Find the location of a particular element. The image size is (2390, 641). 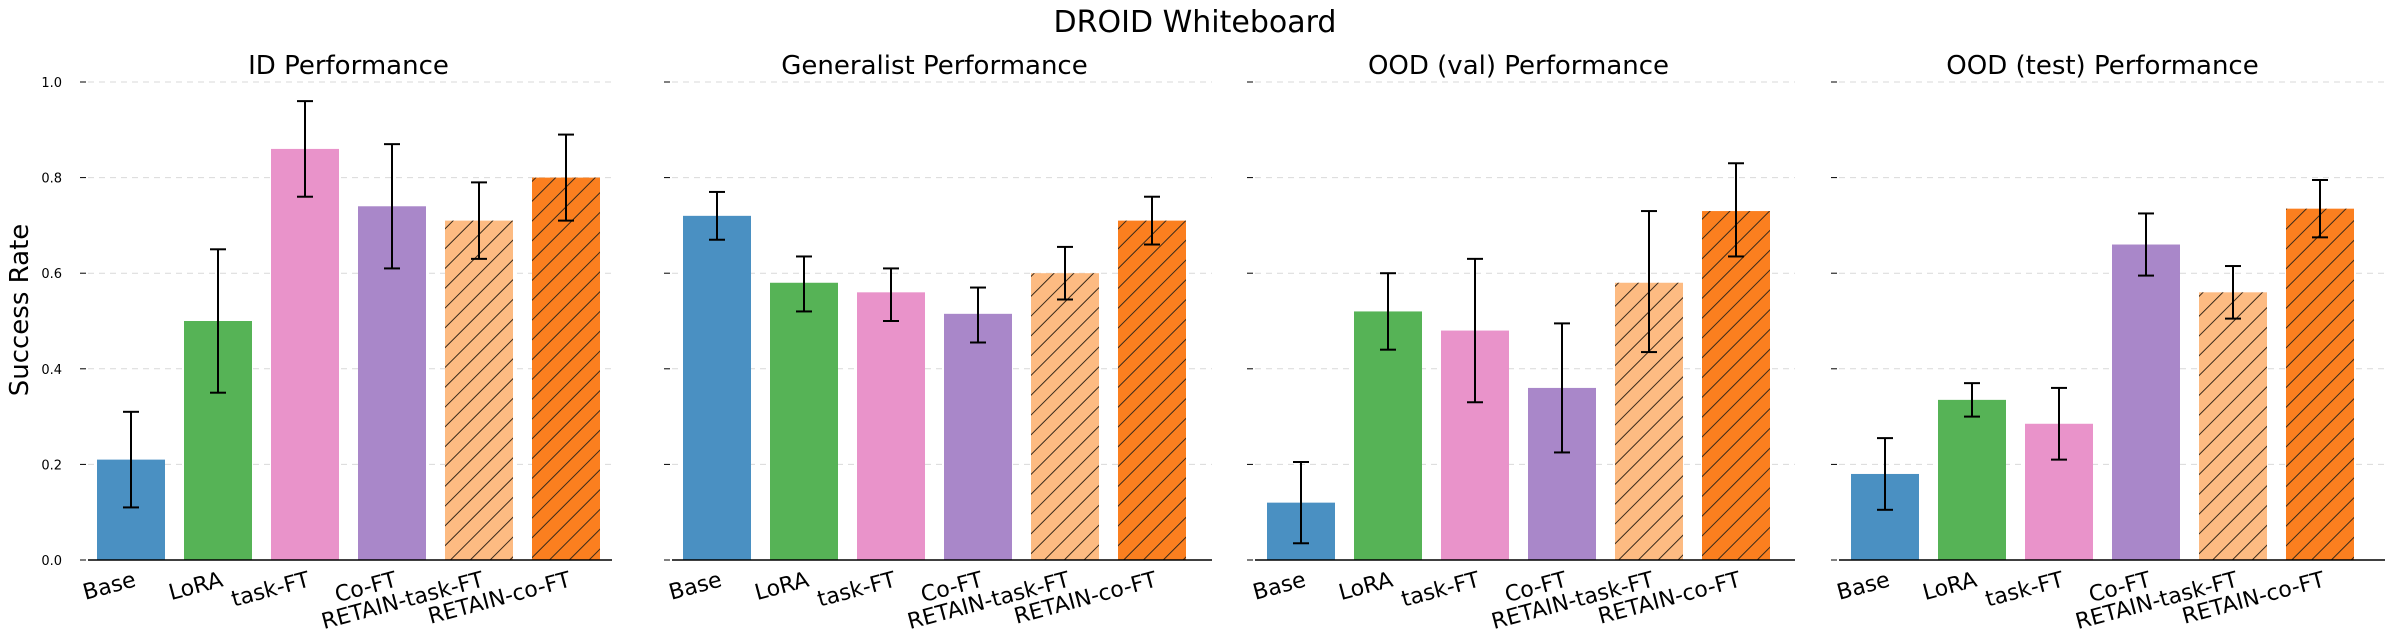

figure-title: DROID Whiteboard is located at coordinates (1195, 22).